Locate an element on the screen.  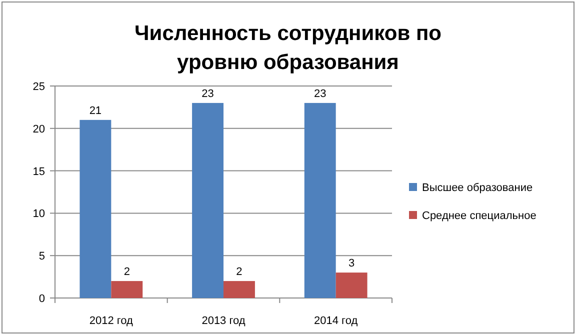
y-tick-label: 10 is located at coordinates (38, 214).